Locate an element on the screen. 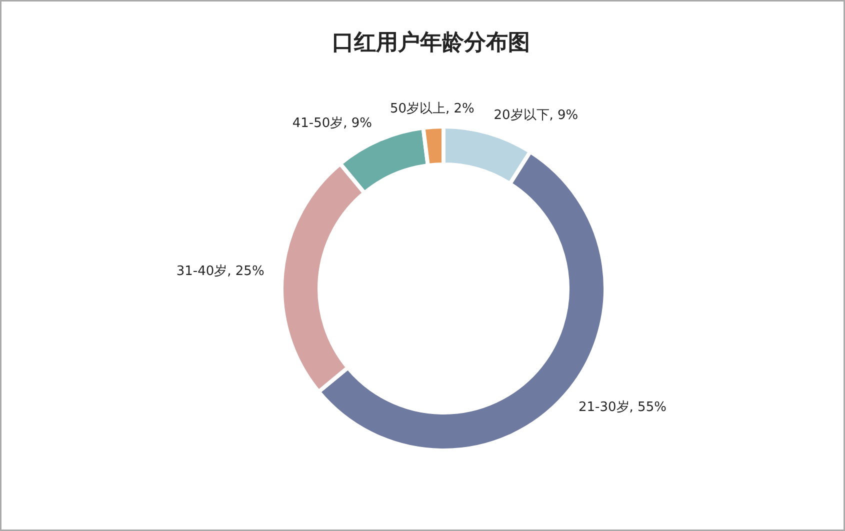 This screenshot has height=531, width=845. slice-label: 20岁以下, 9% is located at coordinates (536, 116).